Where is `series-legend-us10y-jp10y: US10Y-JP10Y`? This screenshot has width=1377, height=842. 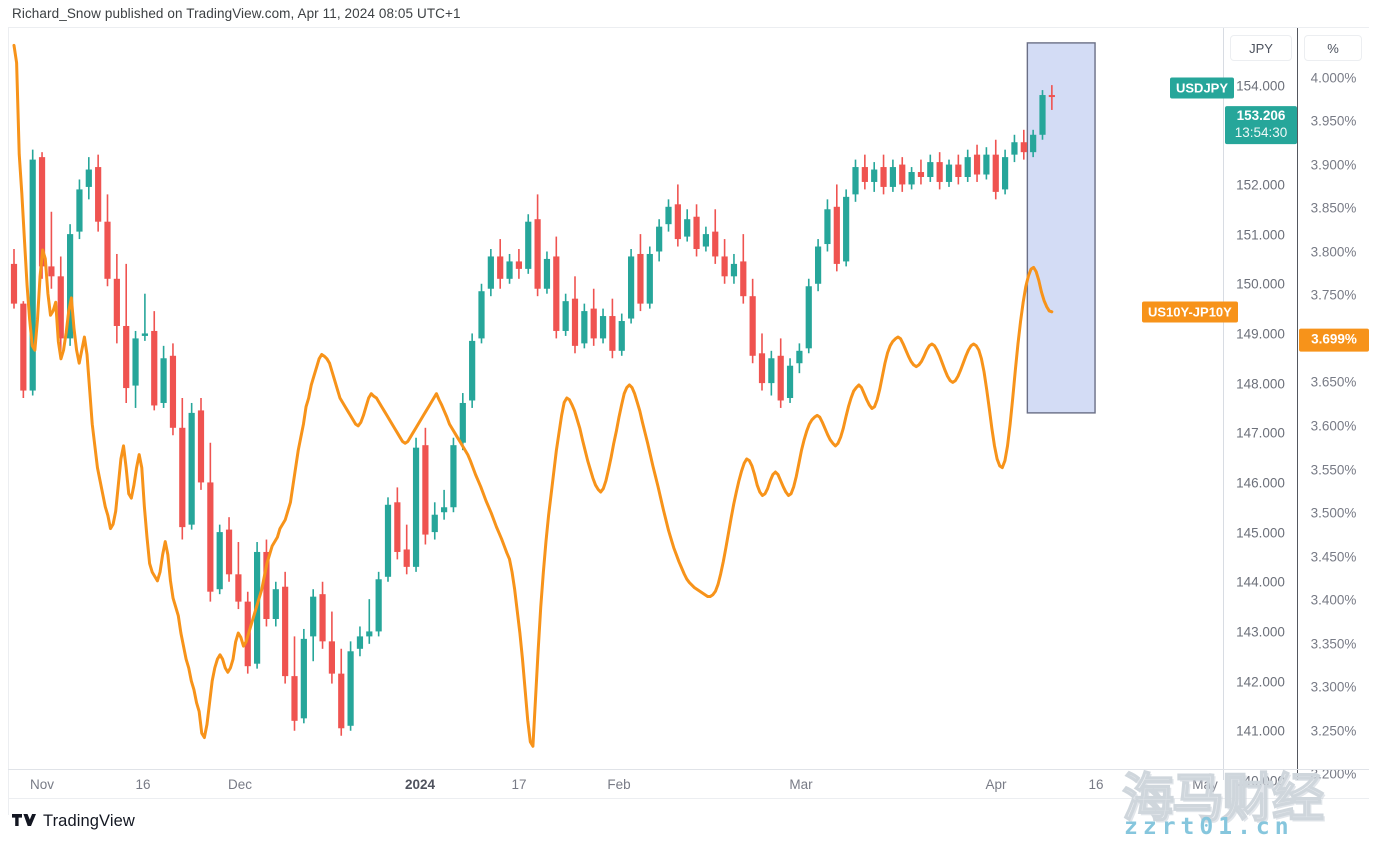
series-legend-us10y-jp10y: US10Y-JP10Y is located at coordinates (1190, 312).